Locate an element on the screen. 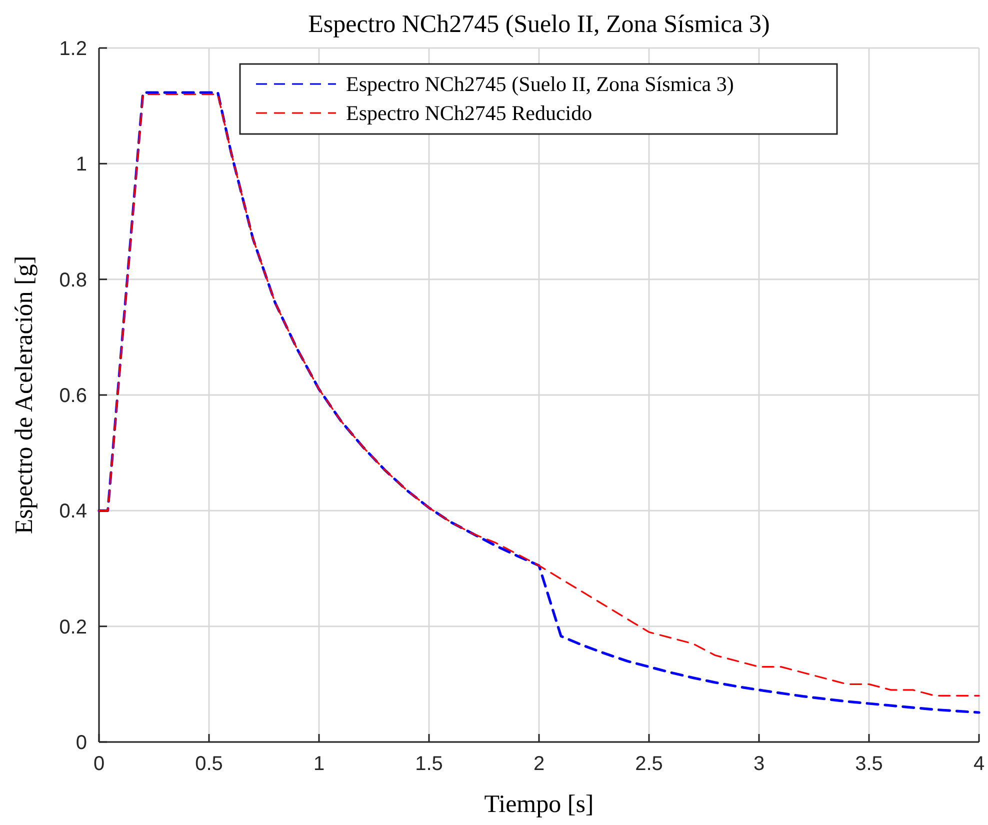 The width and height of the screenshot is (988, 825). x-axis-title: Tiempo [s] is located at coordinates (539, 804).